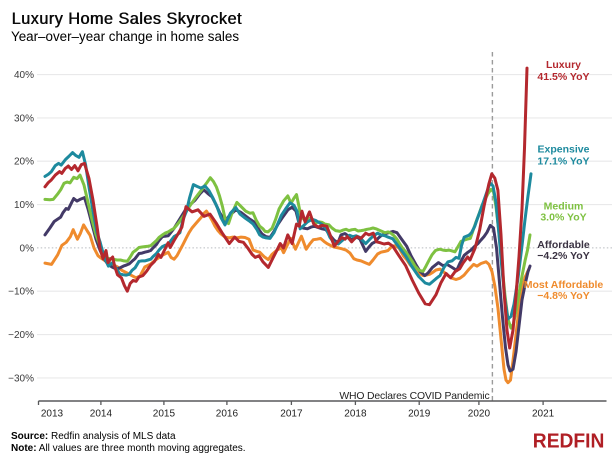 The height and width of the screenshot is (462, 615). I want to click on svg-text: 10%, so click(24, 205).